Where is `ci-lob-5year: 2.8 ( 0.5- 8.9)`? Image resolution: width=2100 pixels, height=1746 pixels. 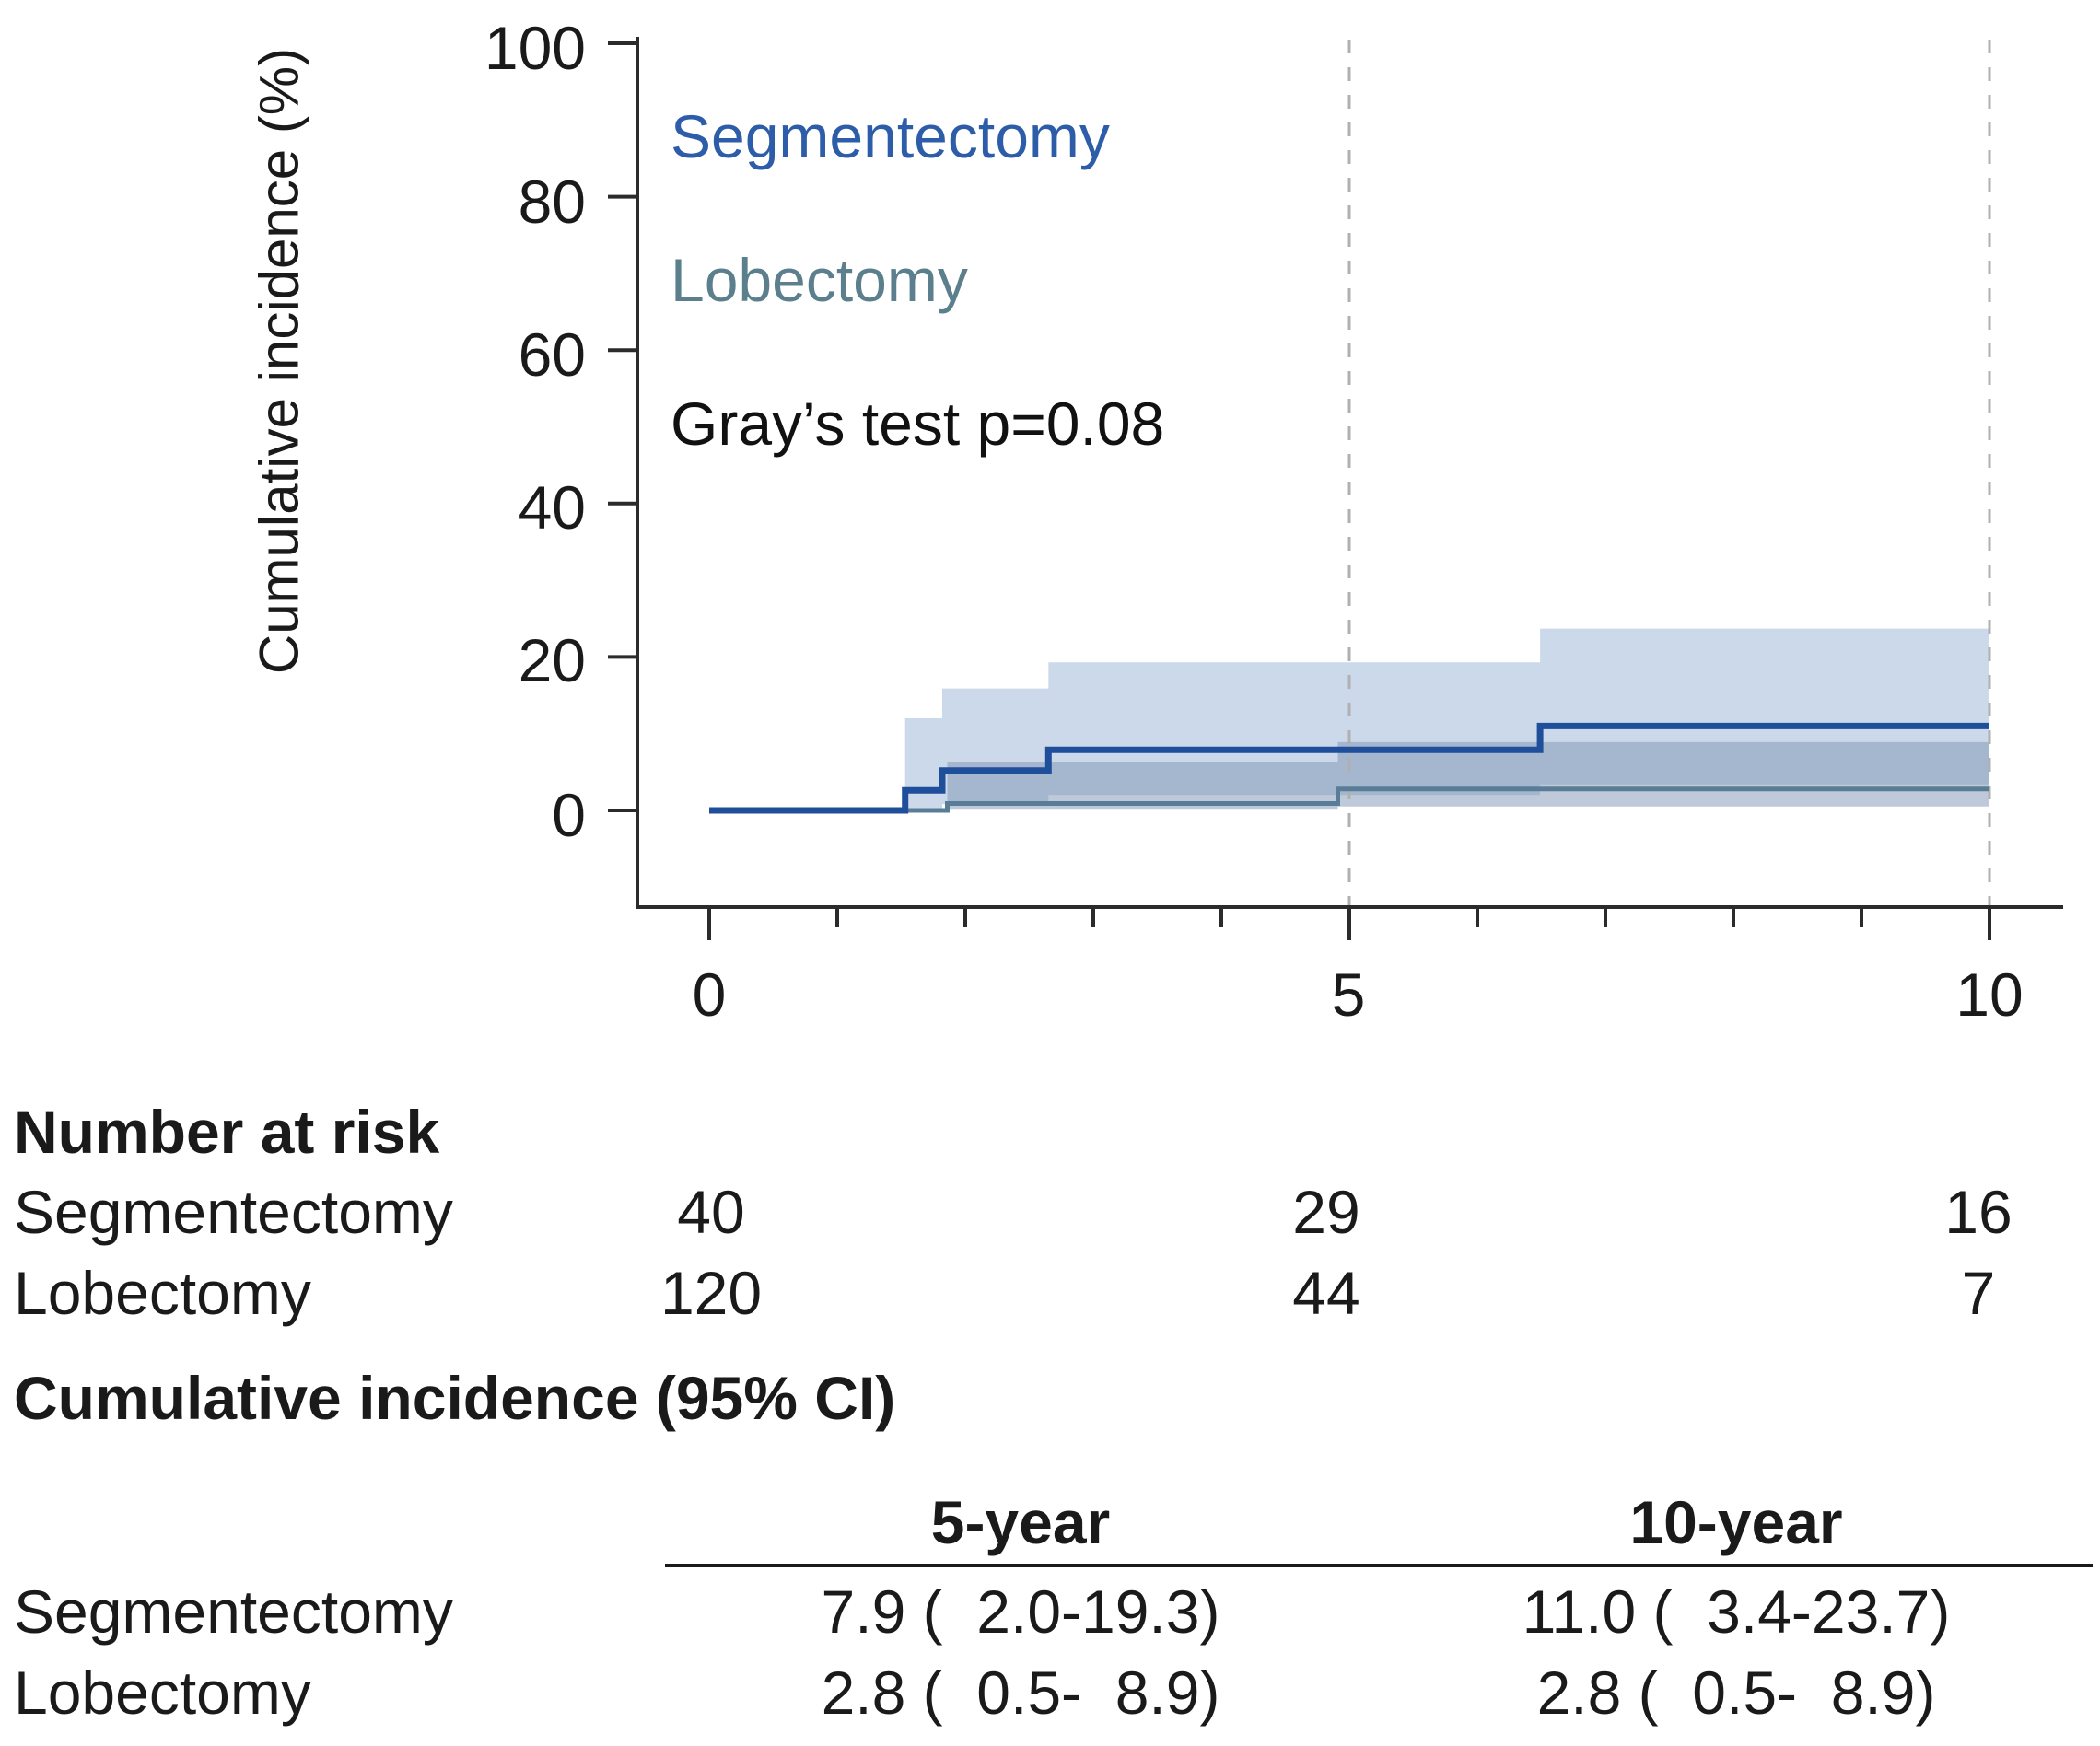
ci-lob-5year: 2.8 ( 0.5- 8.9) is located at coordinates (1020, 1693).